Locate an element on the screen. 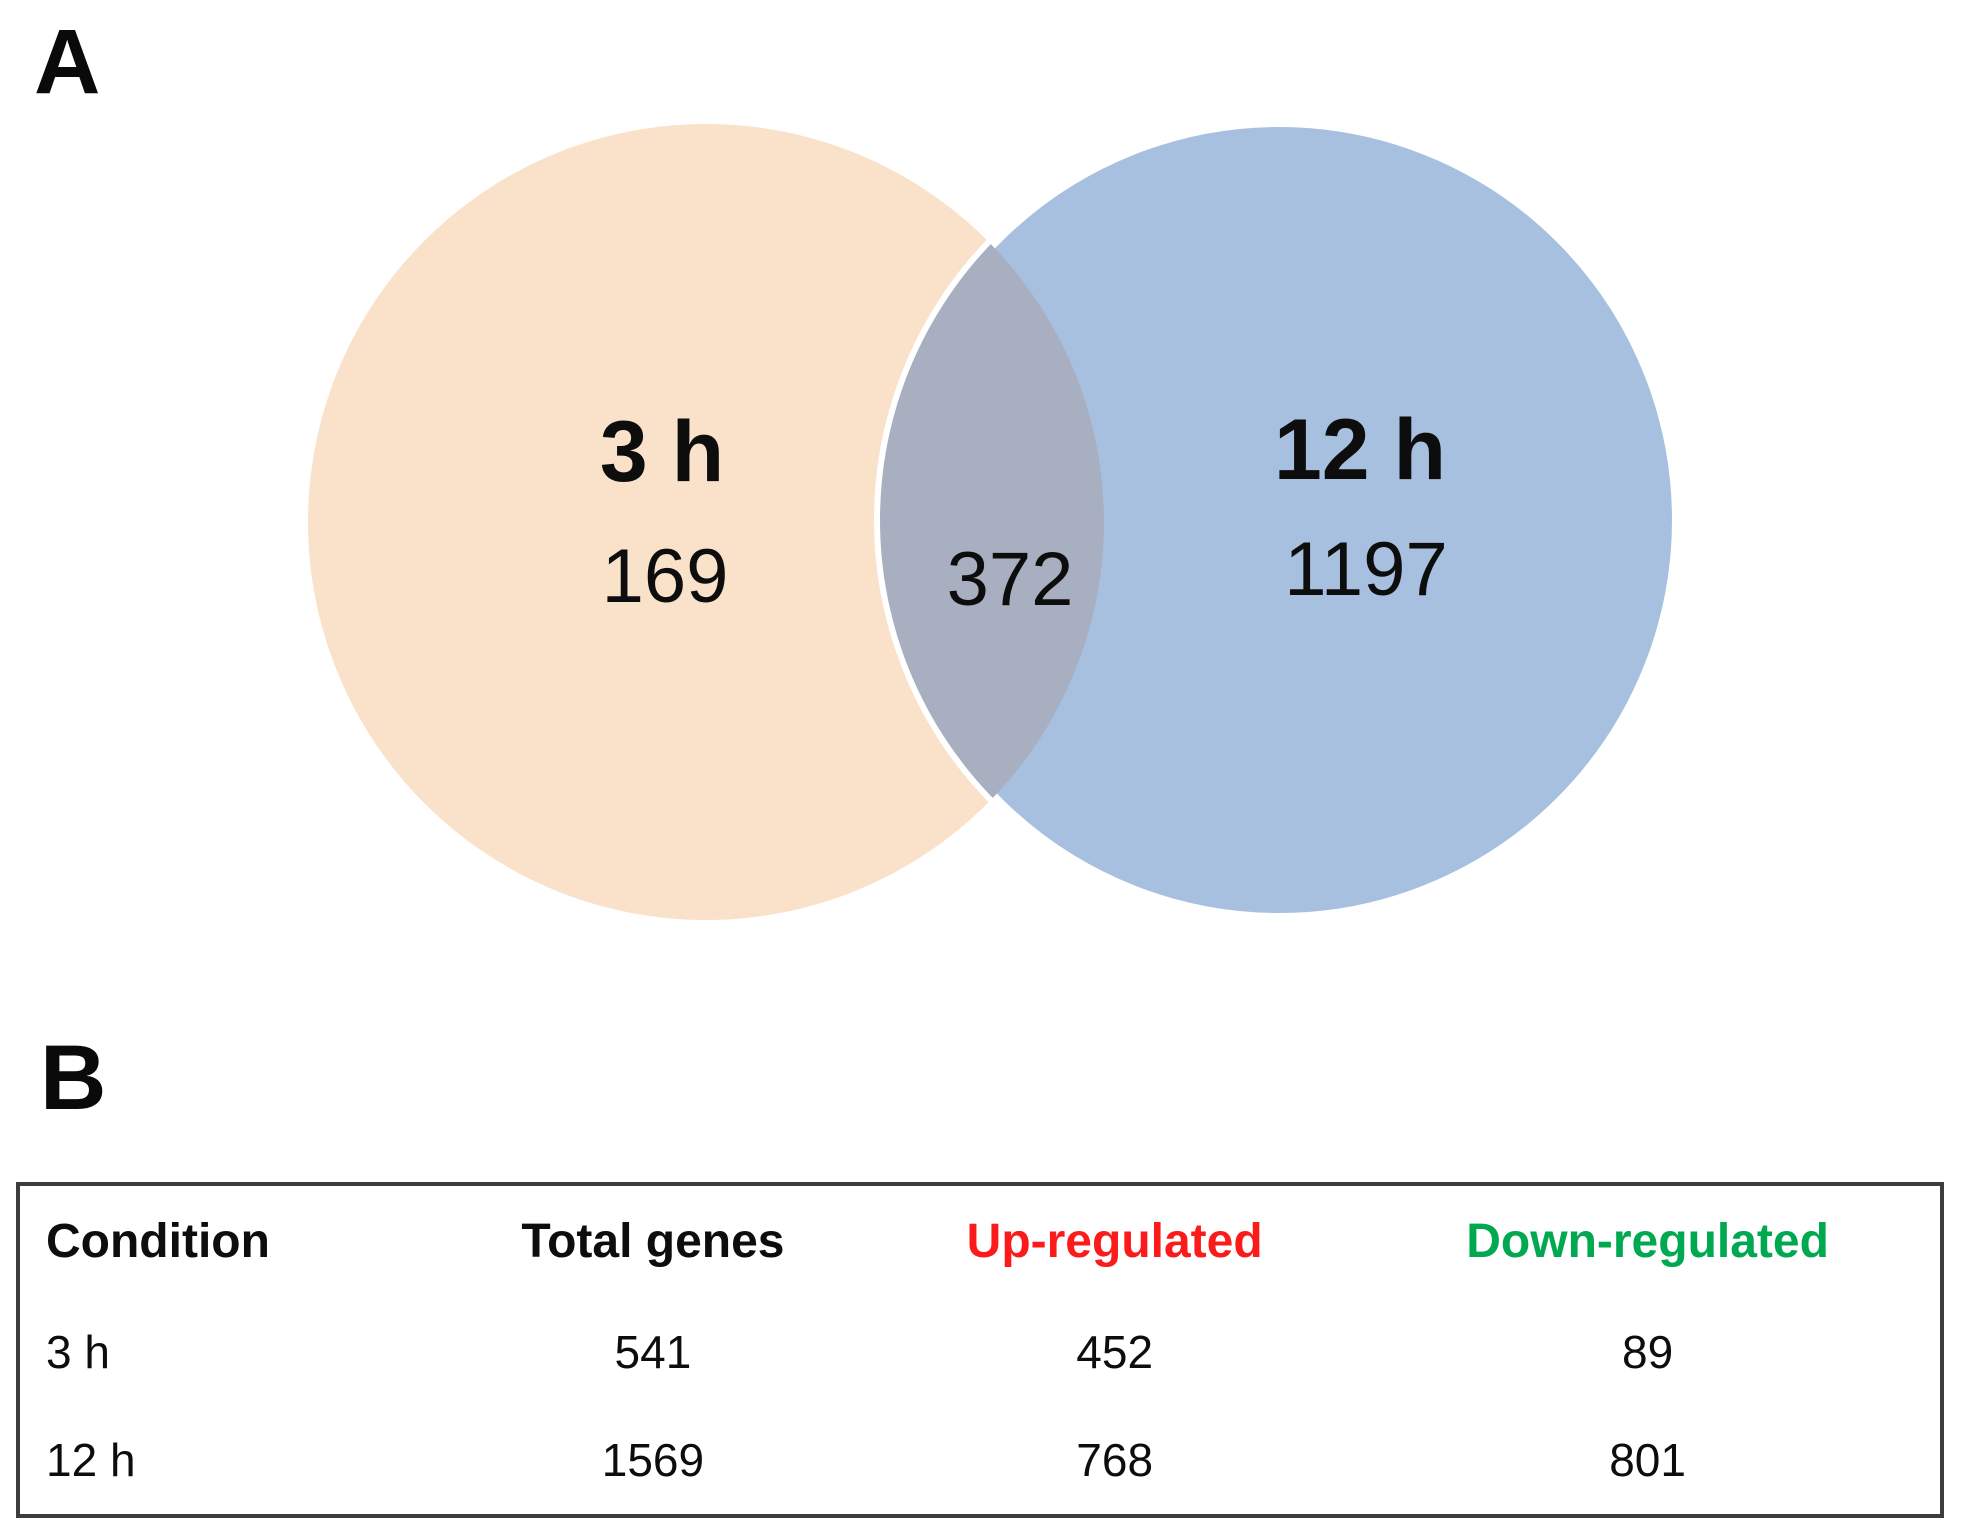 This screenshot has height=1530, width=1961. table-row-12h: 12 h 1569 768 801 is located at coordinates (980, 1461).